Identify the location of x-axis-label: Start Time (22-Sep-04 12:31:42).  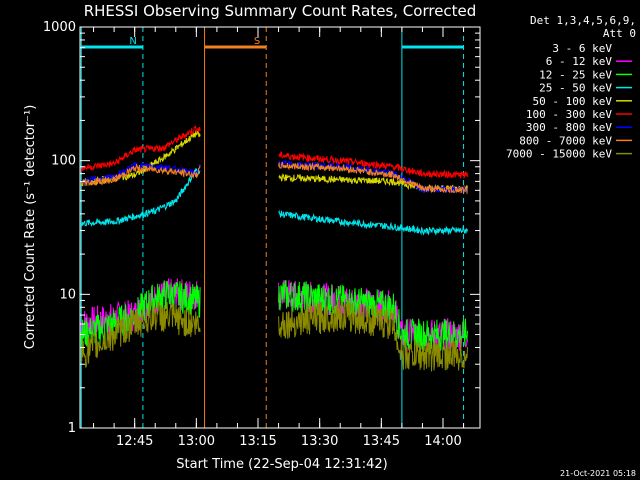
(281, 464).